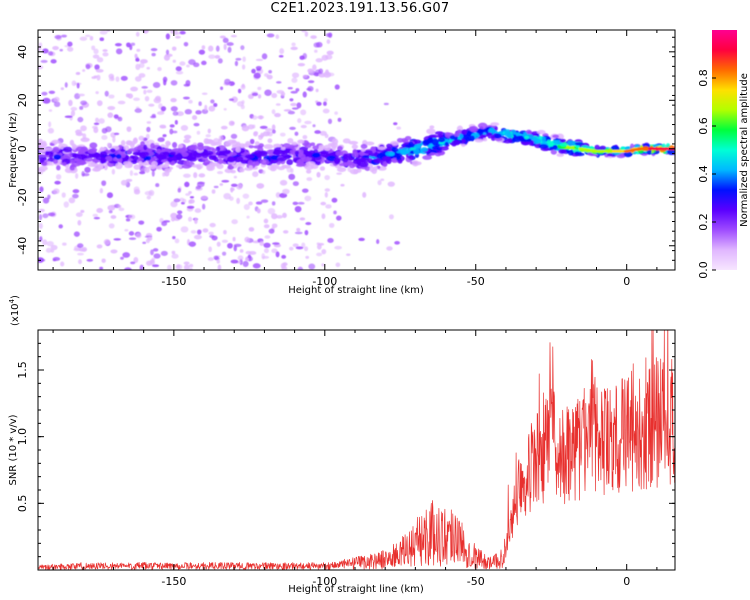 The image size is (750, 600). What do you see at coordinates (703, 78) in the screenshot?
I see `colorbar-tick-label: 0.8` at bounding box center [703, 78].